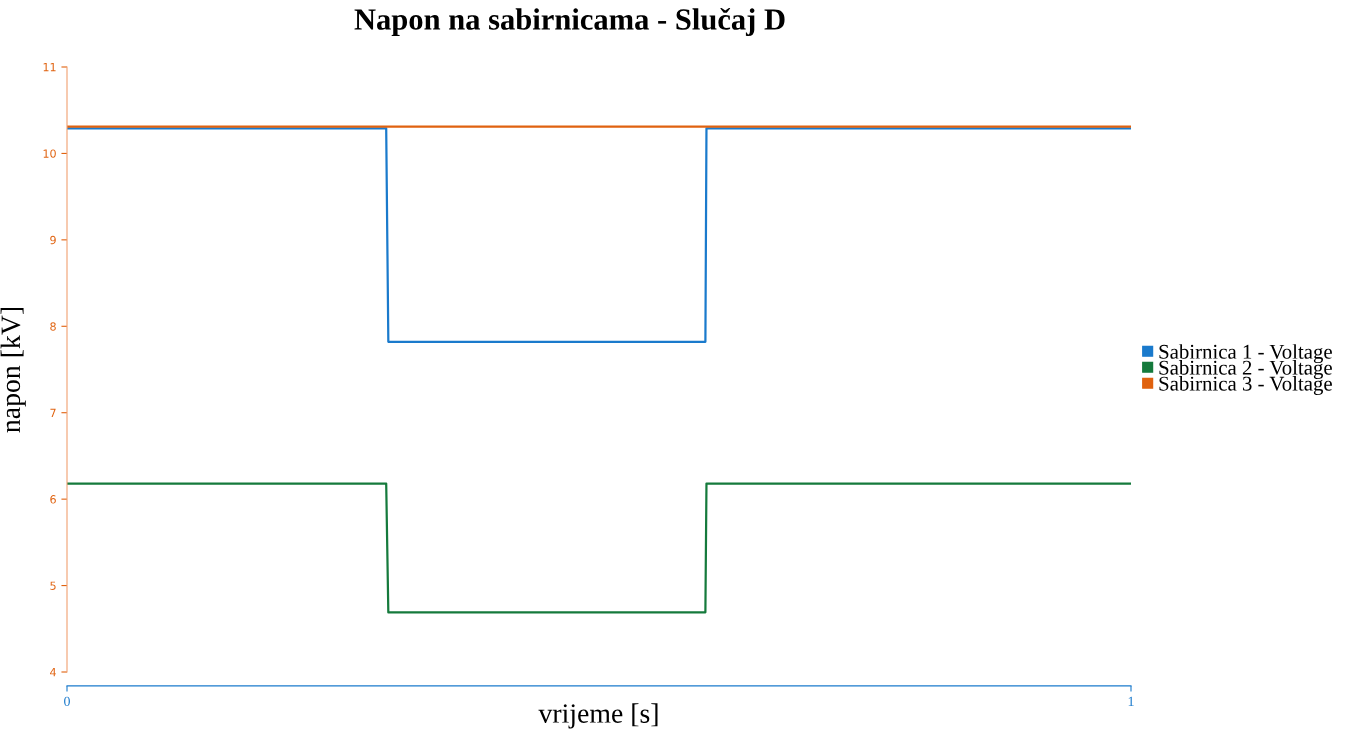 The height and width of the screenshot is (740, 1363). Describe the element at coordinates (53, 672) in the screenshot. I see `y-tick-label: 4` at that location.